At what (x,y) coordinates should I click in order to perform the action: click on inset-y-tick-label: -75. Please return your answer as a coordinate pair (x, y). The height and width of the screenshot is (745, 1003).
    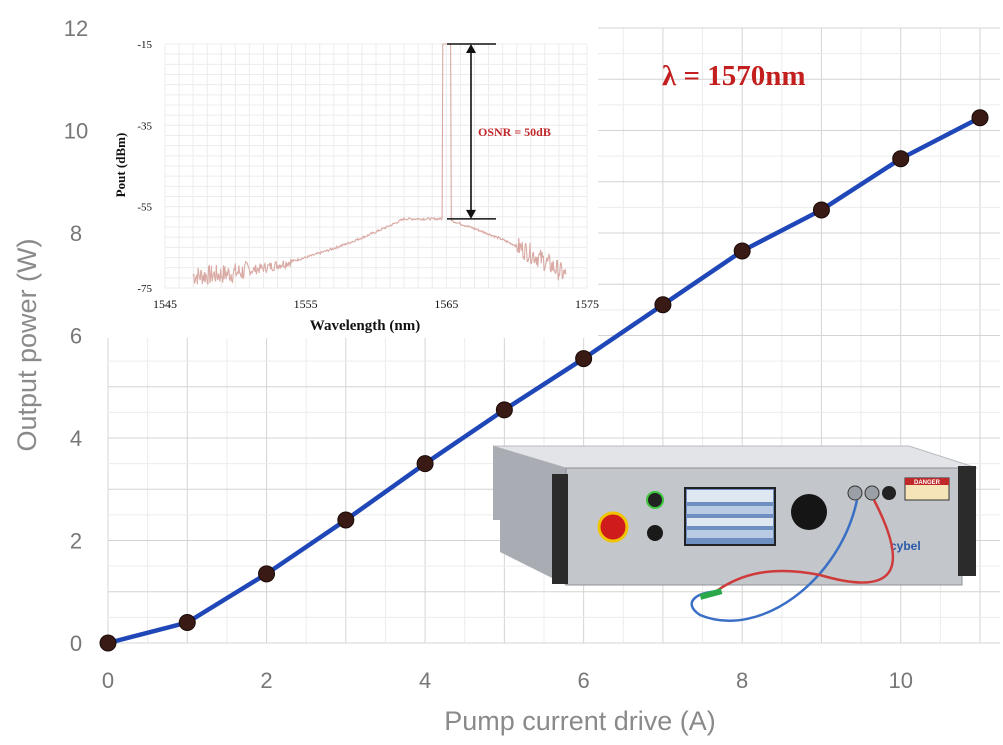
    Looking at the image, I should click on (144, 289).